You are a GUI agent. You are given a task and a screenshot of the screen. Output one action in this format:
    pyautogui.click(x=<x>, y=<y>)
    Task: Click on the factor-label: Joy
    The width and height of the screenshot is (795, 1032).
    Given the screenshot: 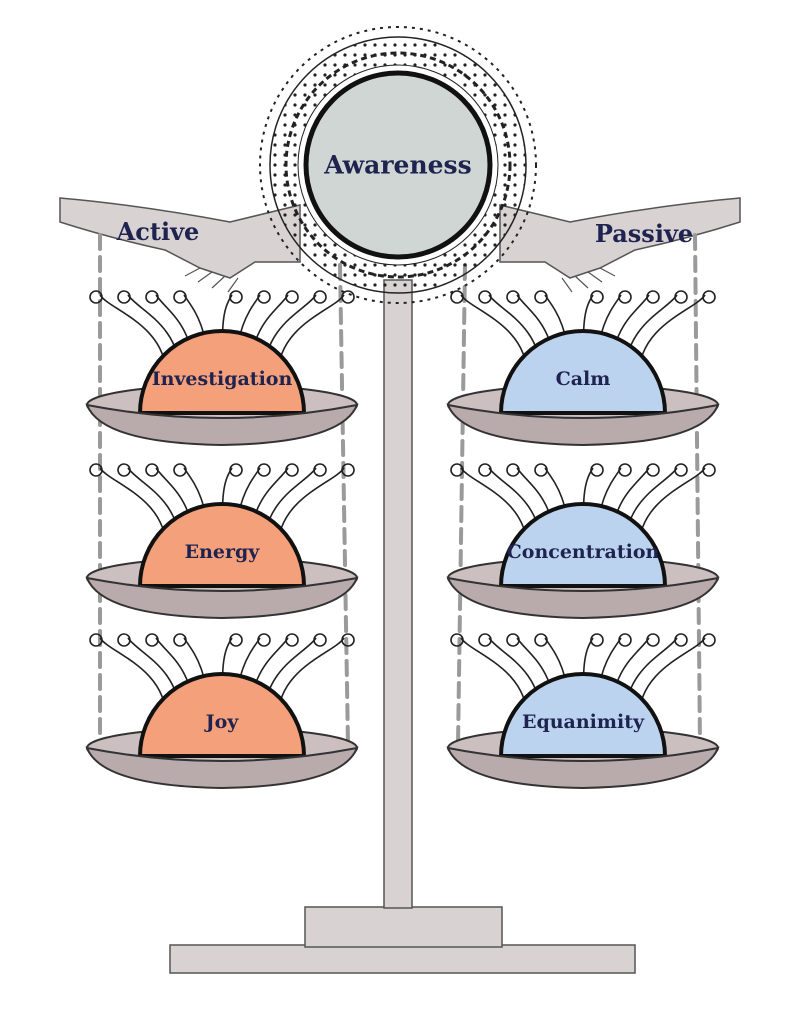 What is the action you would take?
    pyautogui.click(x=222, y=722)
    